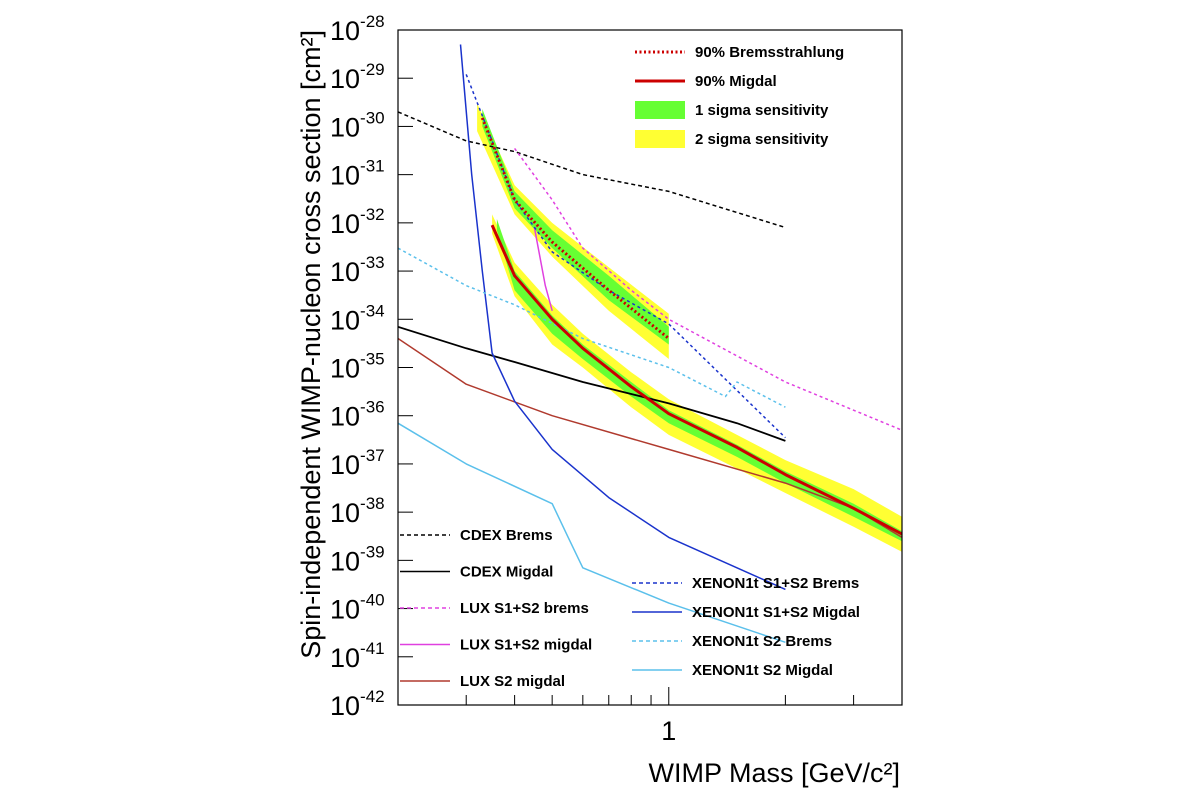 This screenshot has width=1200, height=800. I want to click on series-xenon1t-s2-brems, so click(592, 327).